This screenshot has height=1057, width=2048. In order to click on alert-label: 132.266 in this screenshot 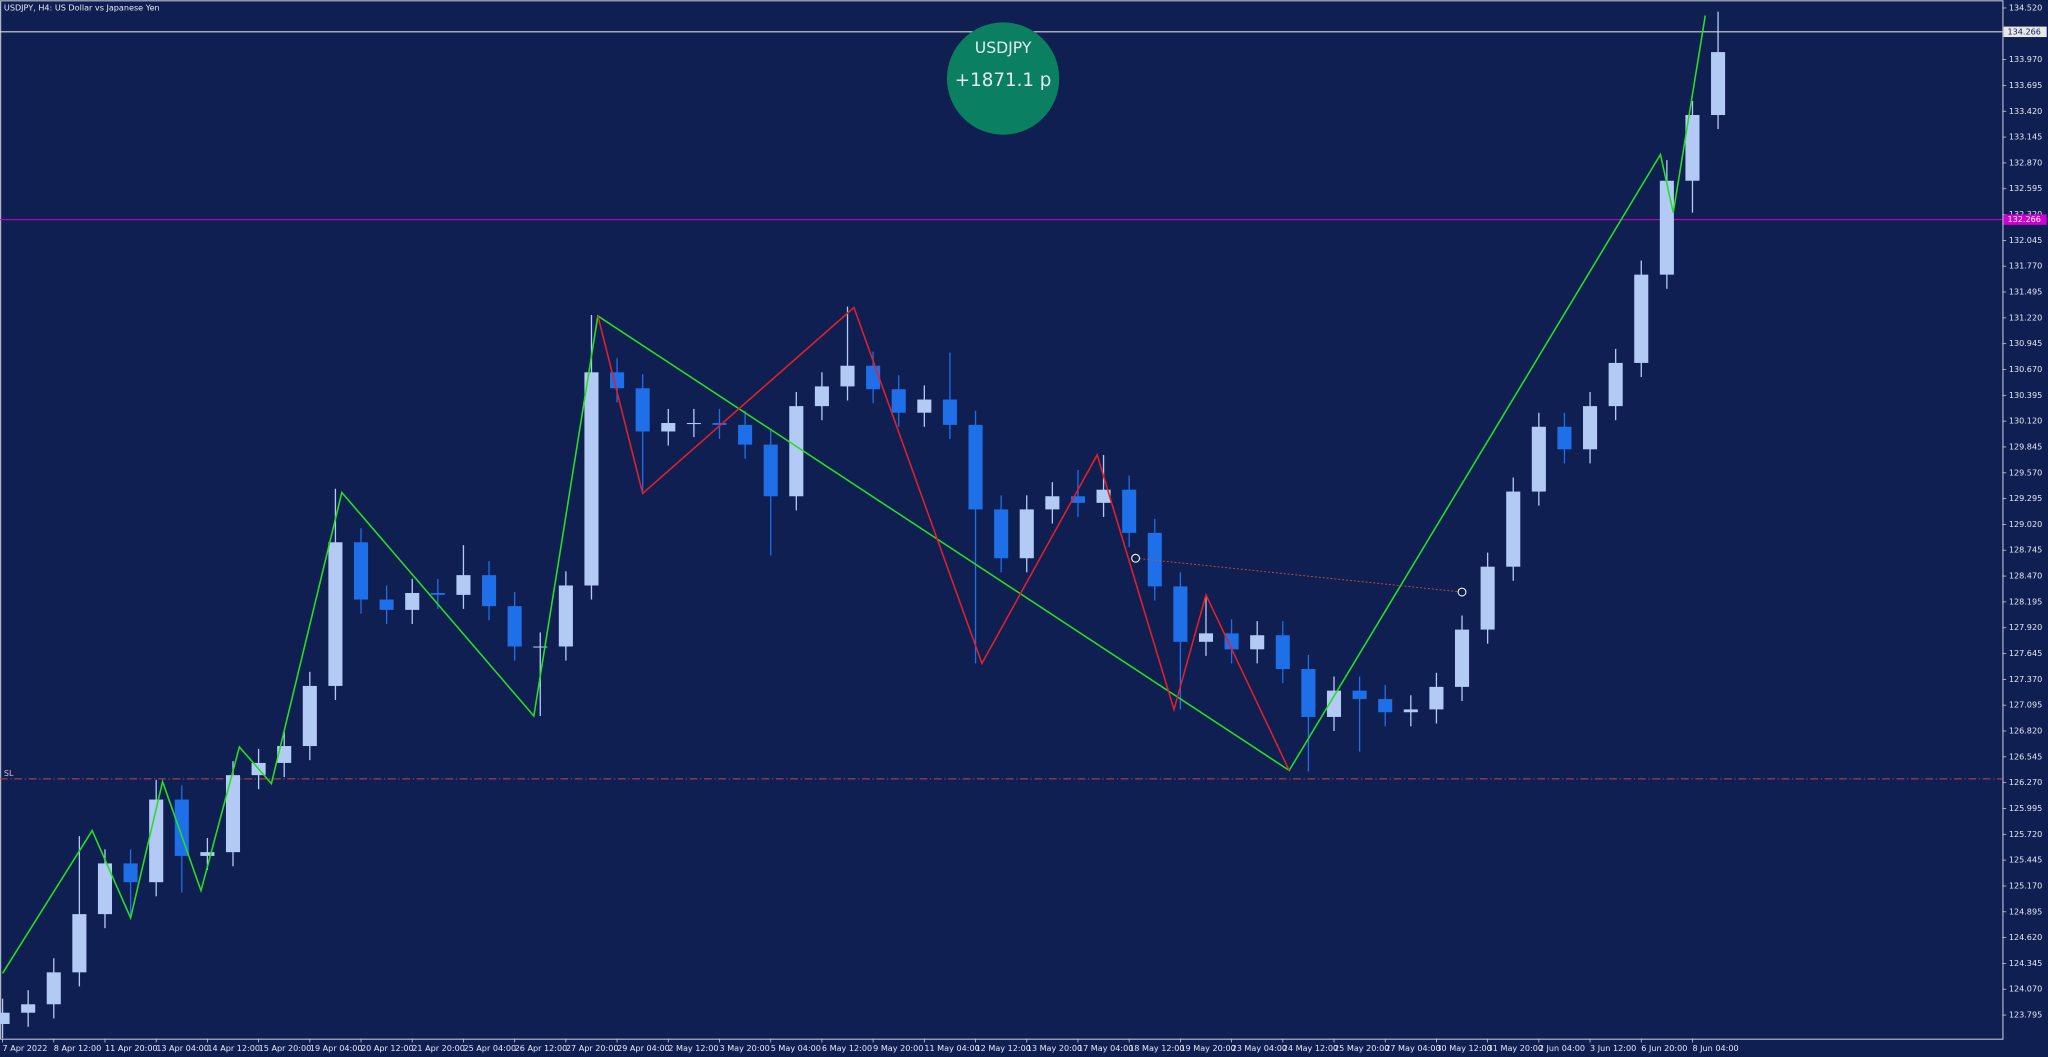, I will do `click(2024, 219)`.